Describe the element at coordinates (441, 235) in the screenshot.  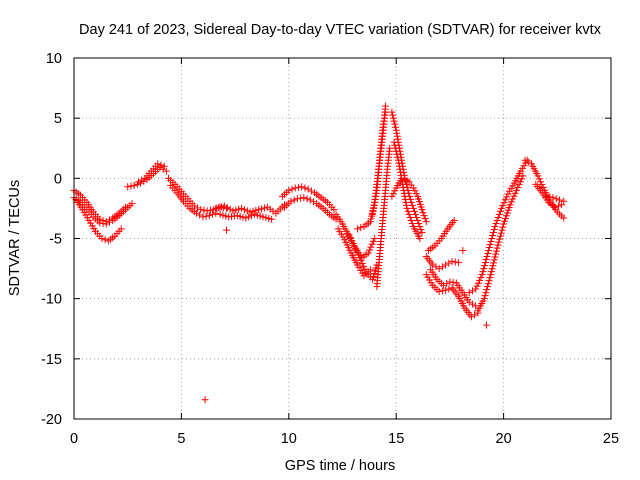
I see `series-track-x` at that location.